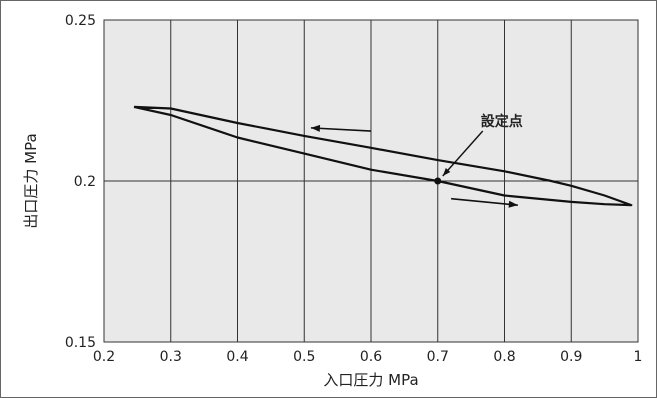  I want to click on x-tick-label: 0.2, so click(104, 357).